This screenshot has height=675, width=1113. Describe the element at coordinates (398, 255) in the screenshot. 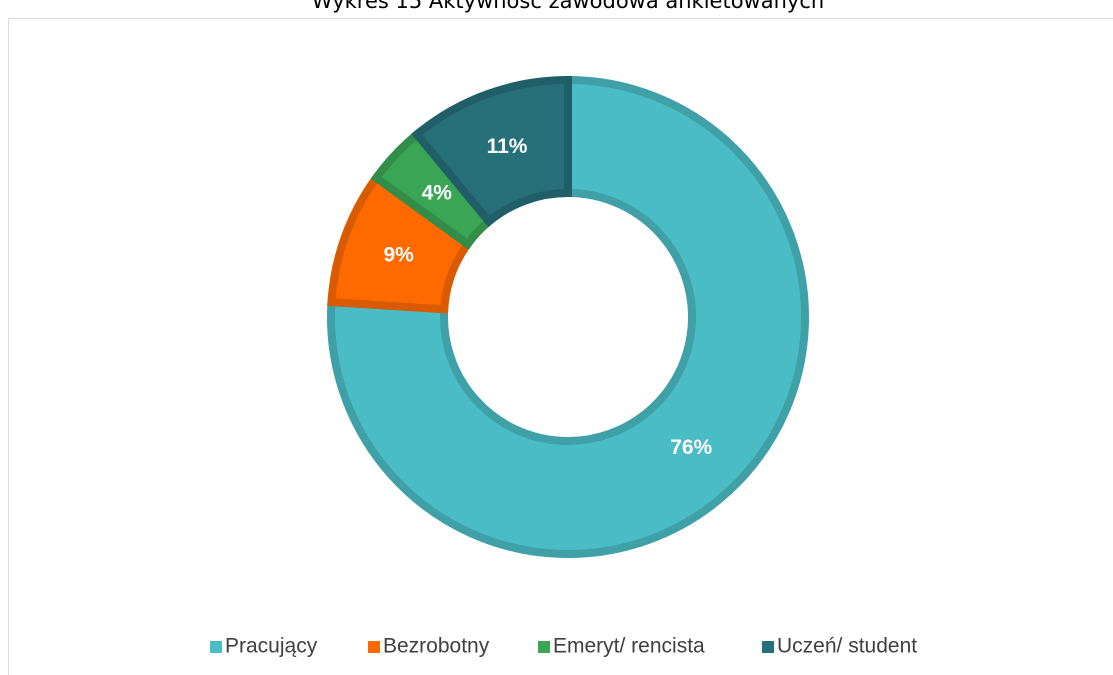

I see `data-label: 9%` at that location.